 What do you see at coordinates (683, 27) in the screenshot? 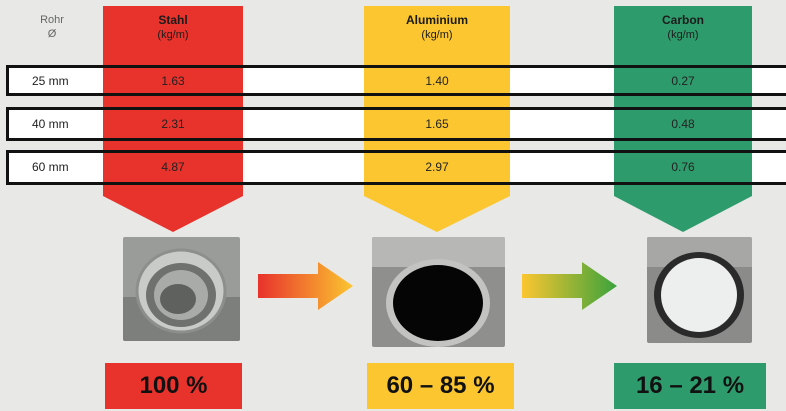
I see `carbon-header: Carbon (kg/m)` at bounding box center [683, 27].